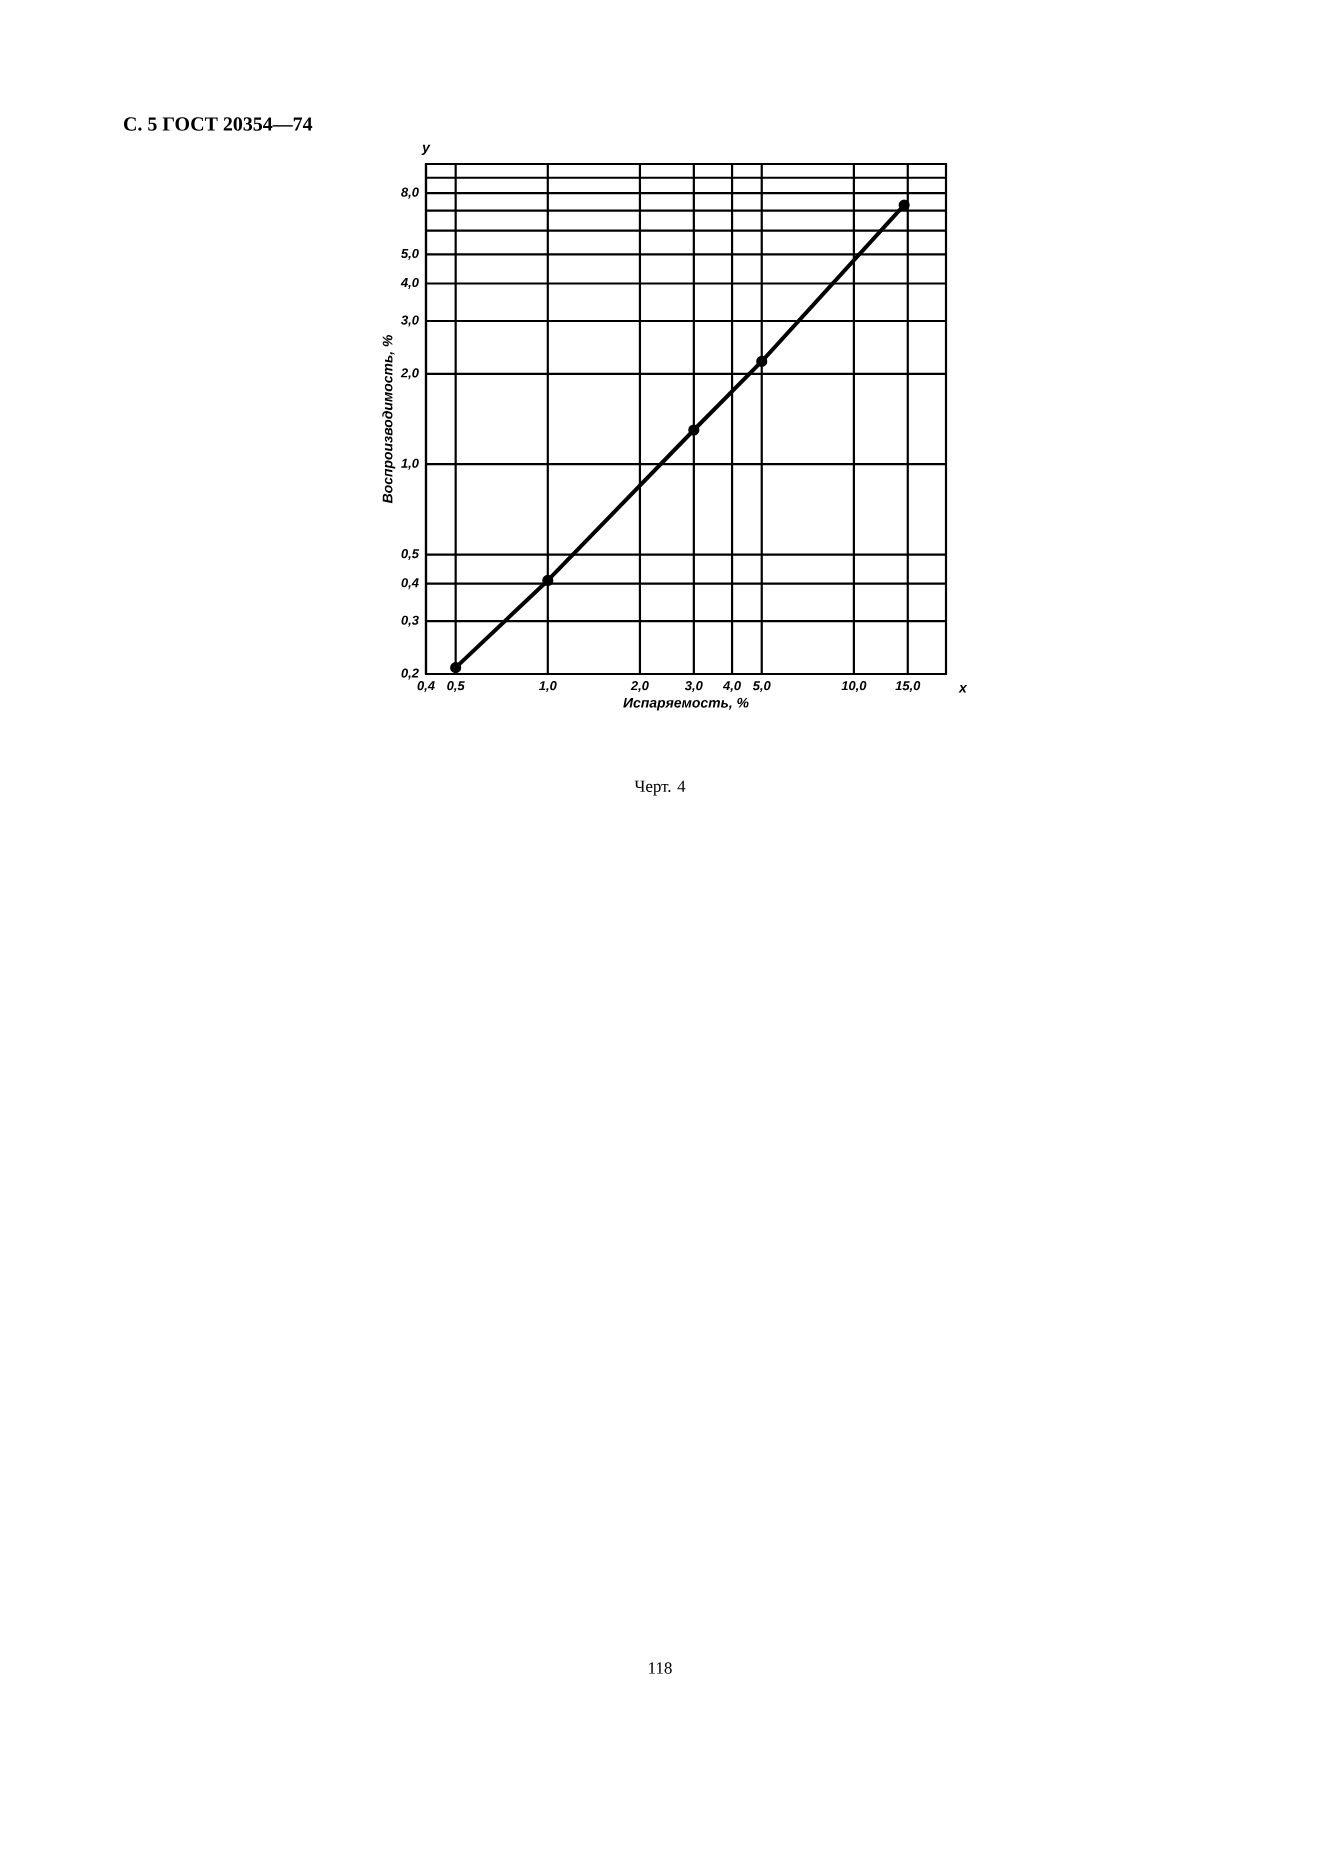 The width and height of the screenshot is (1322, 1872). What do you see at coordinates (660, 788) in the screenshot?
I see `text: Черт. 4` at bounding box center [660, 788].